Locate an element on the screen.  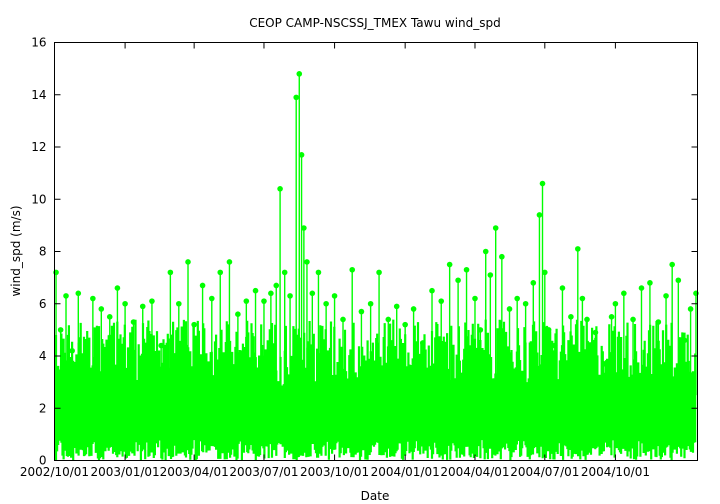
x-tick-label: 2003/01/01 is located at coordinates (125, 472).